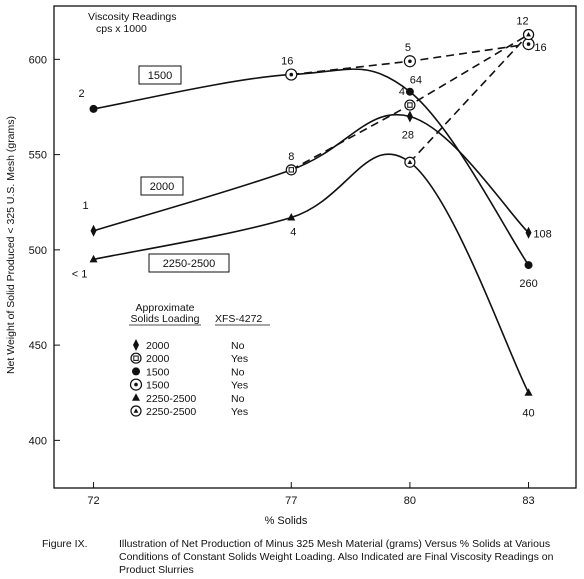 The height and width of the screenshot is (579, 584). I want to click on viscosity-label: 28, so click(408, 135).